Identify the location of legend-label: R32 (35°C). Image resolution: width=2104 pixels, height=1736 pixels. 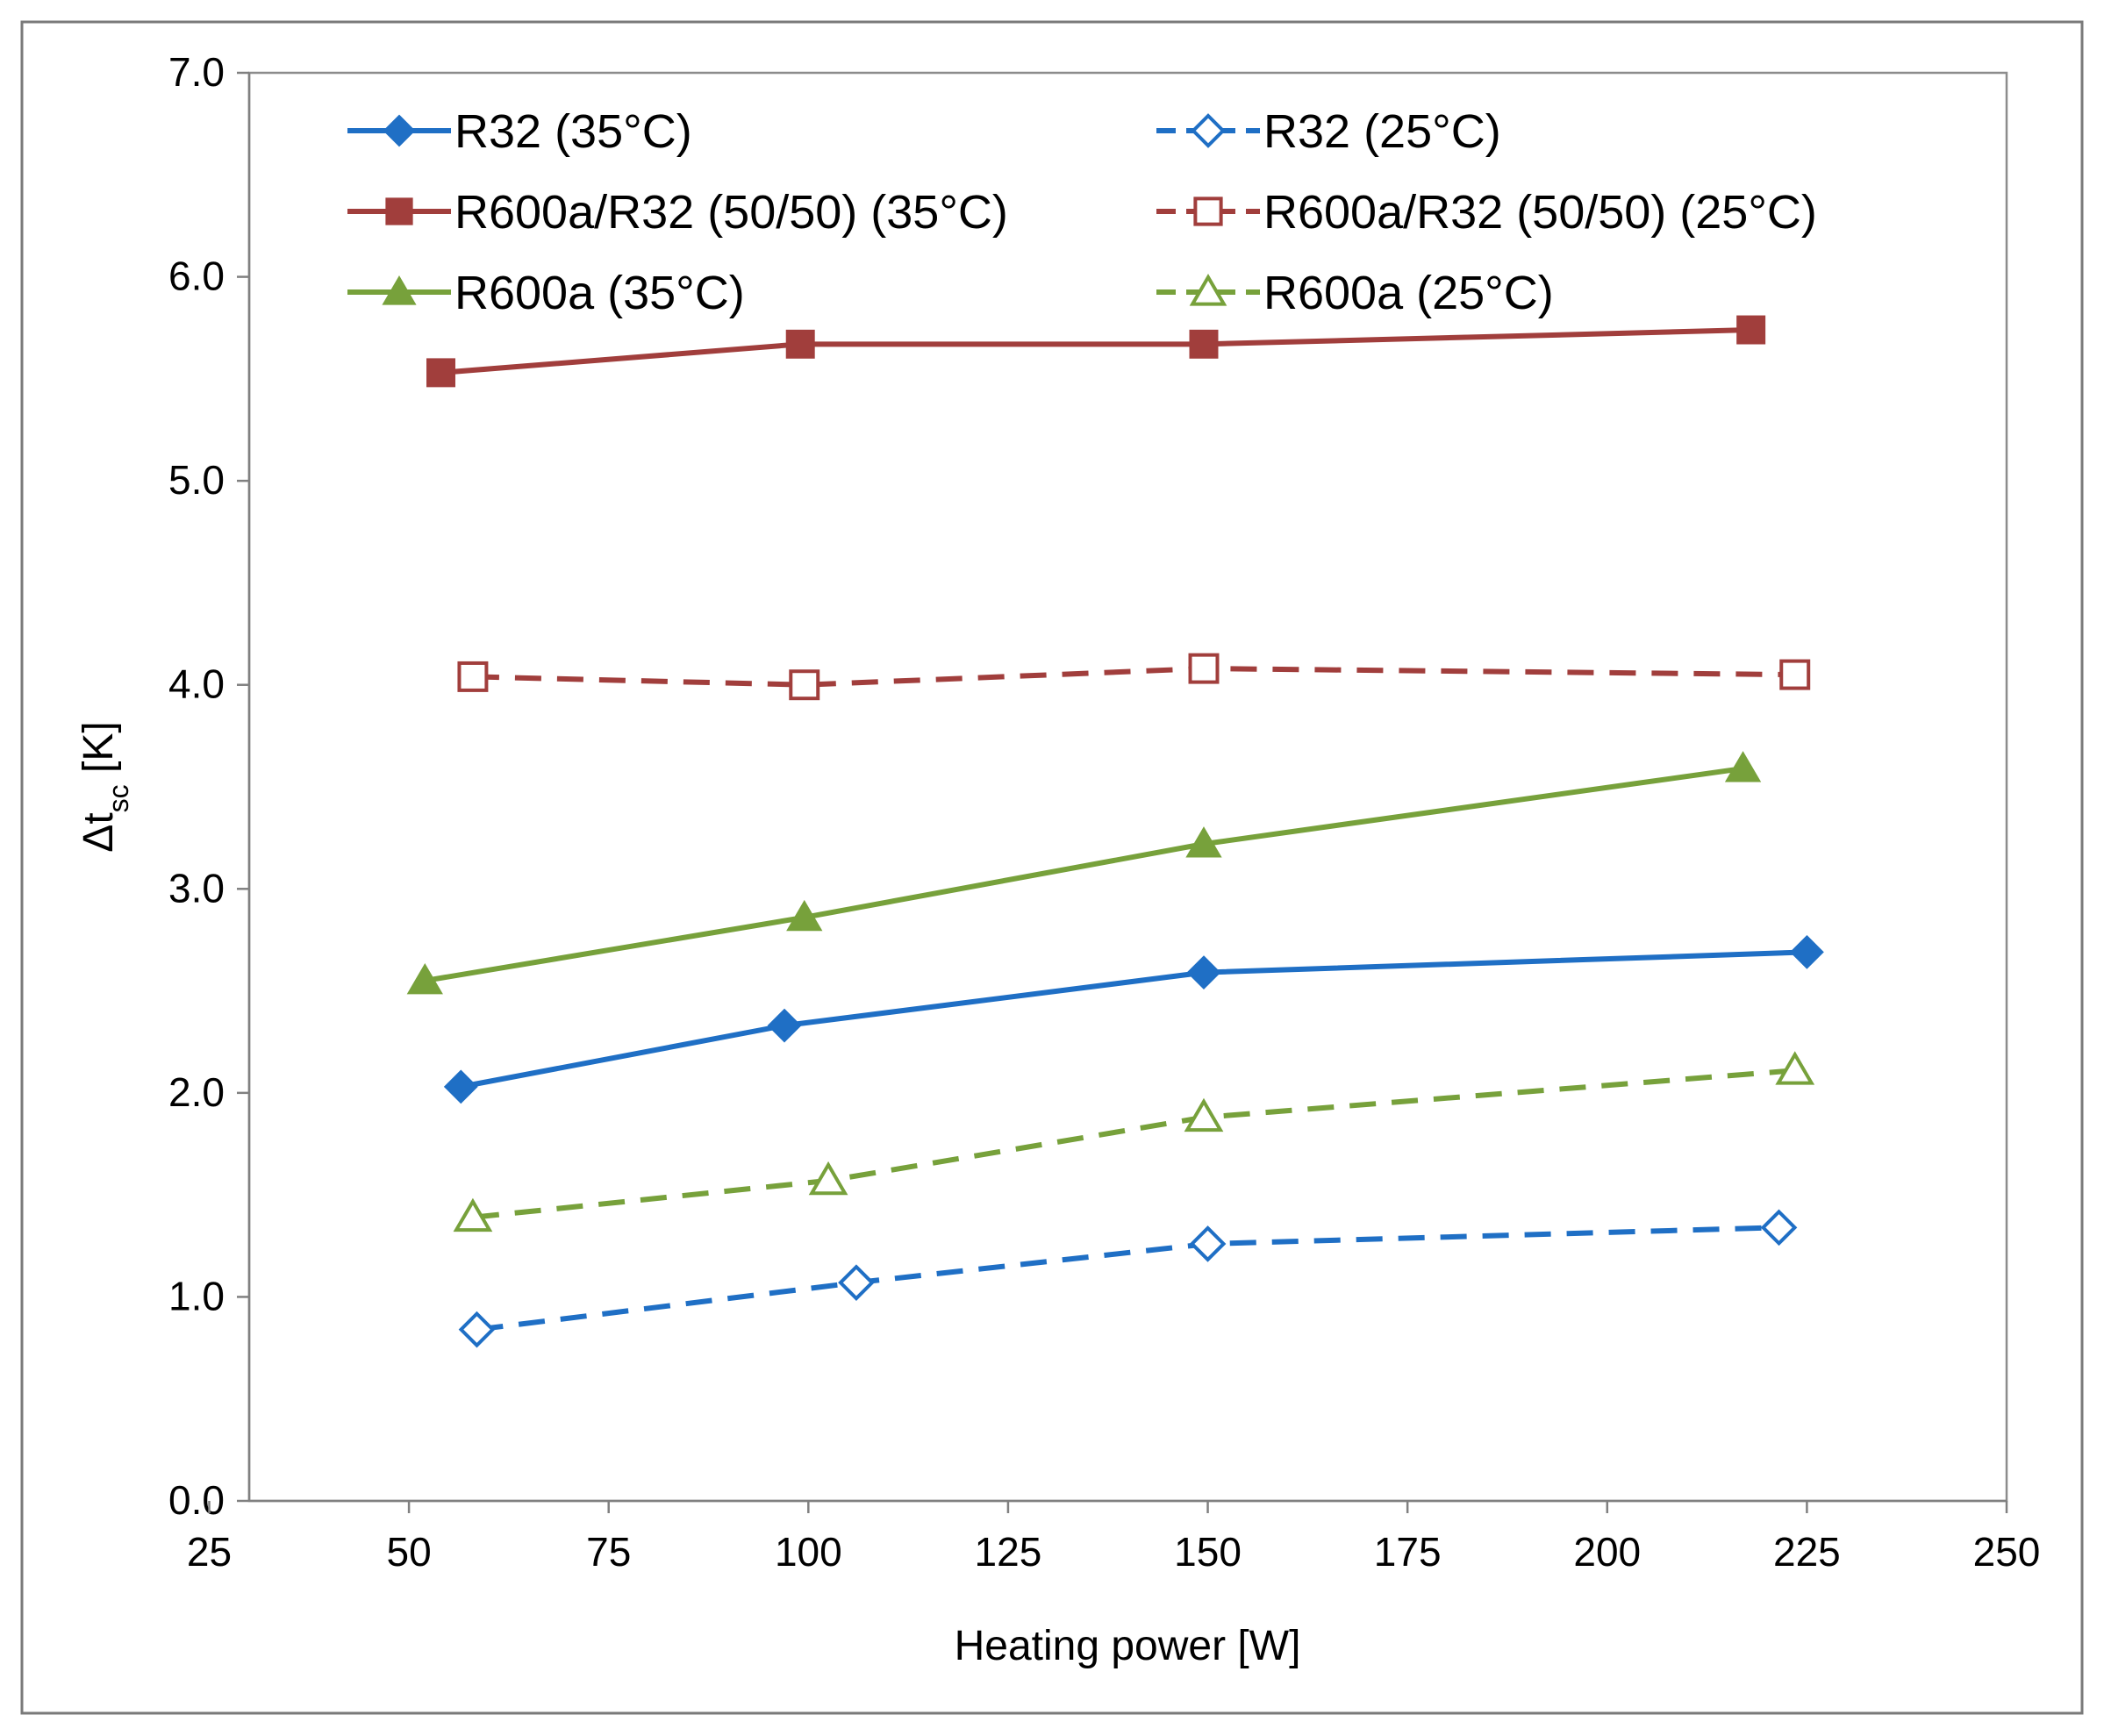
(573, 131).